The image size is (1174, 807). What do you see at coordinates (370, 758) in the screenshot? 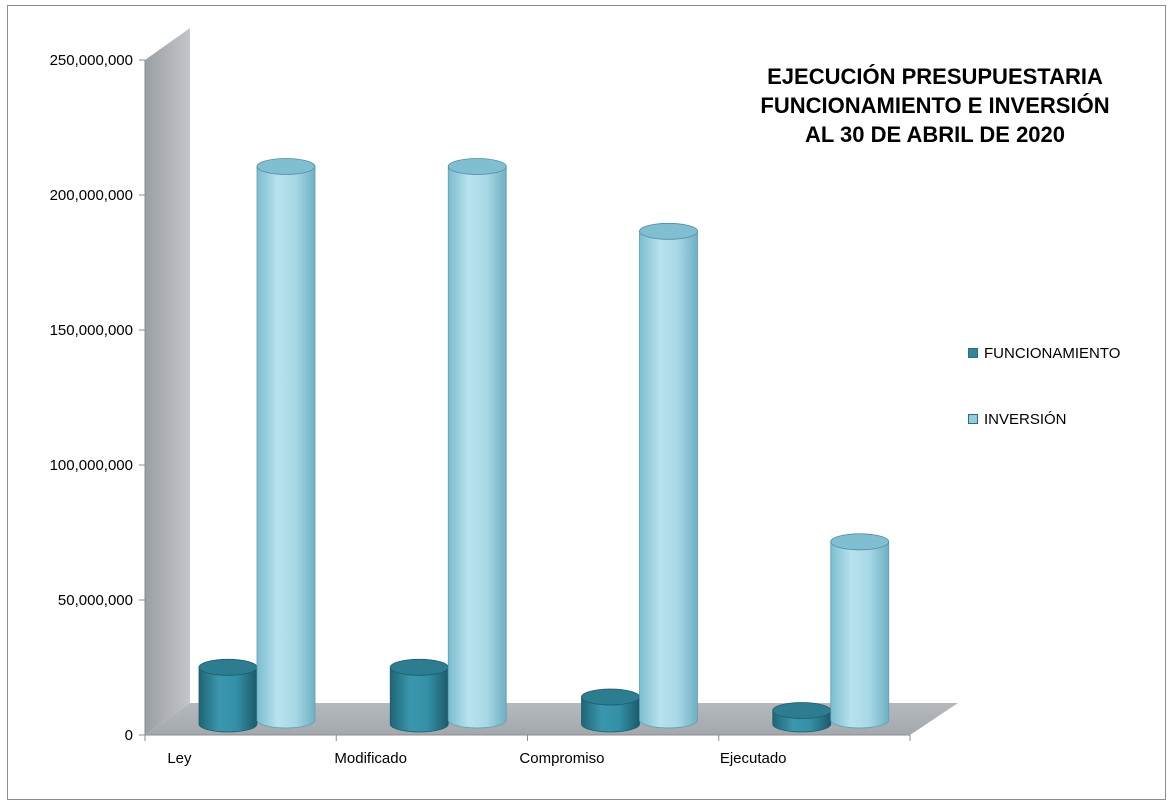
I see `x-tick-label: Modificado` at bounding box center [370, 758].